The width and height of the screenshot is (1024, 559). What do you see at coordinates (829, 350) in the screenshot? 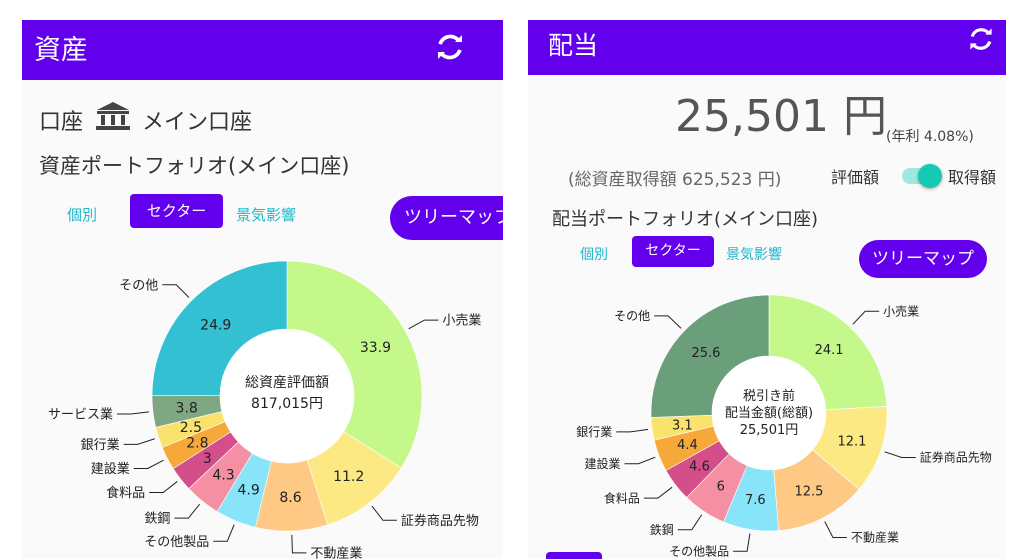
I see `slice-1-value: 24.1` at bounding box center [829, 350].